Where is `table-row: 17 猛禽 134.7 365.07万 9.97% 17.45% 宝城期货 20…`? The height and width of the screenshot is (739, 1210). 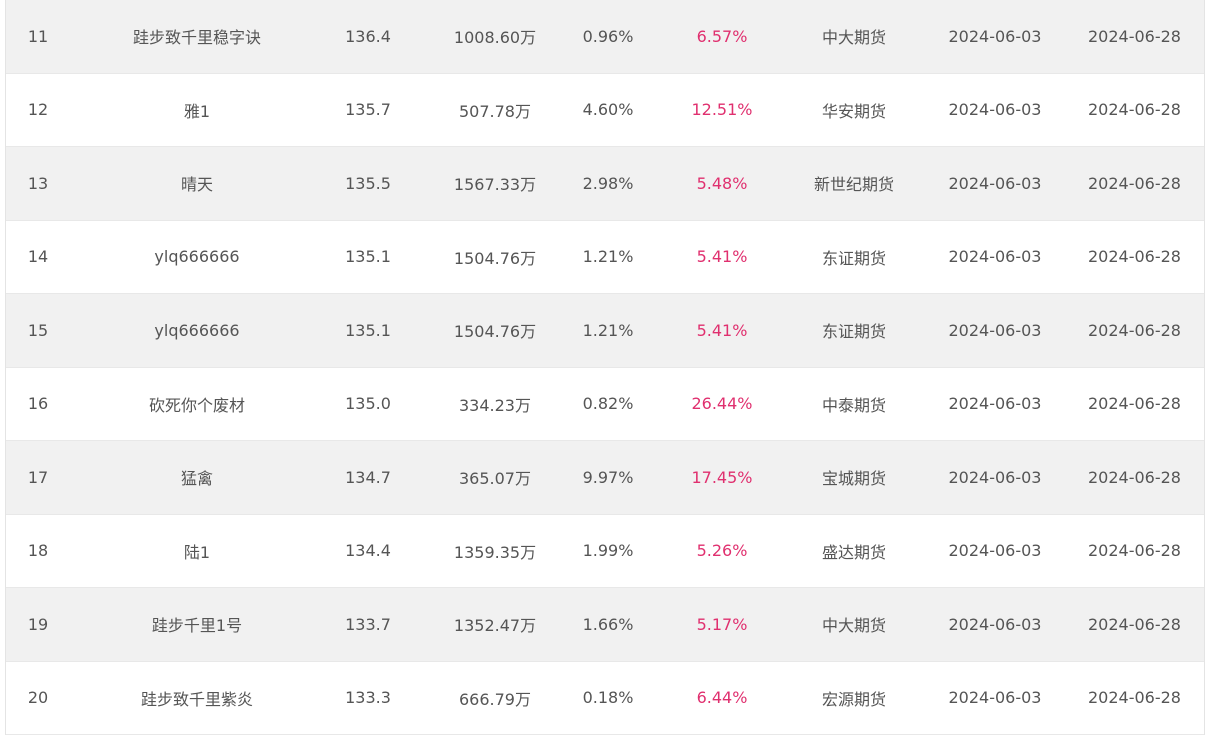 table-row: 17 猛禽 134.7 365.07万 9.97% 17.45% 宝城期货 20… is located at coordinates (605, 478).